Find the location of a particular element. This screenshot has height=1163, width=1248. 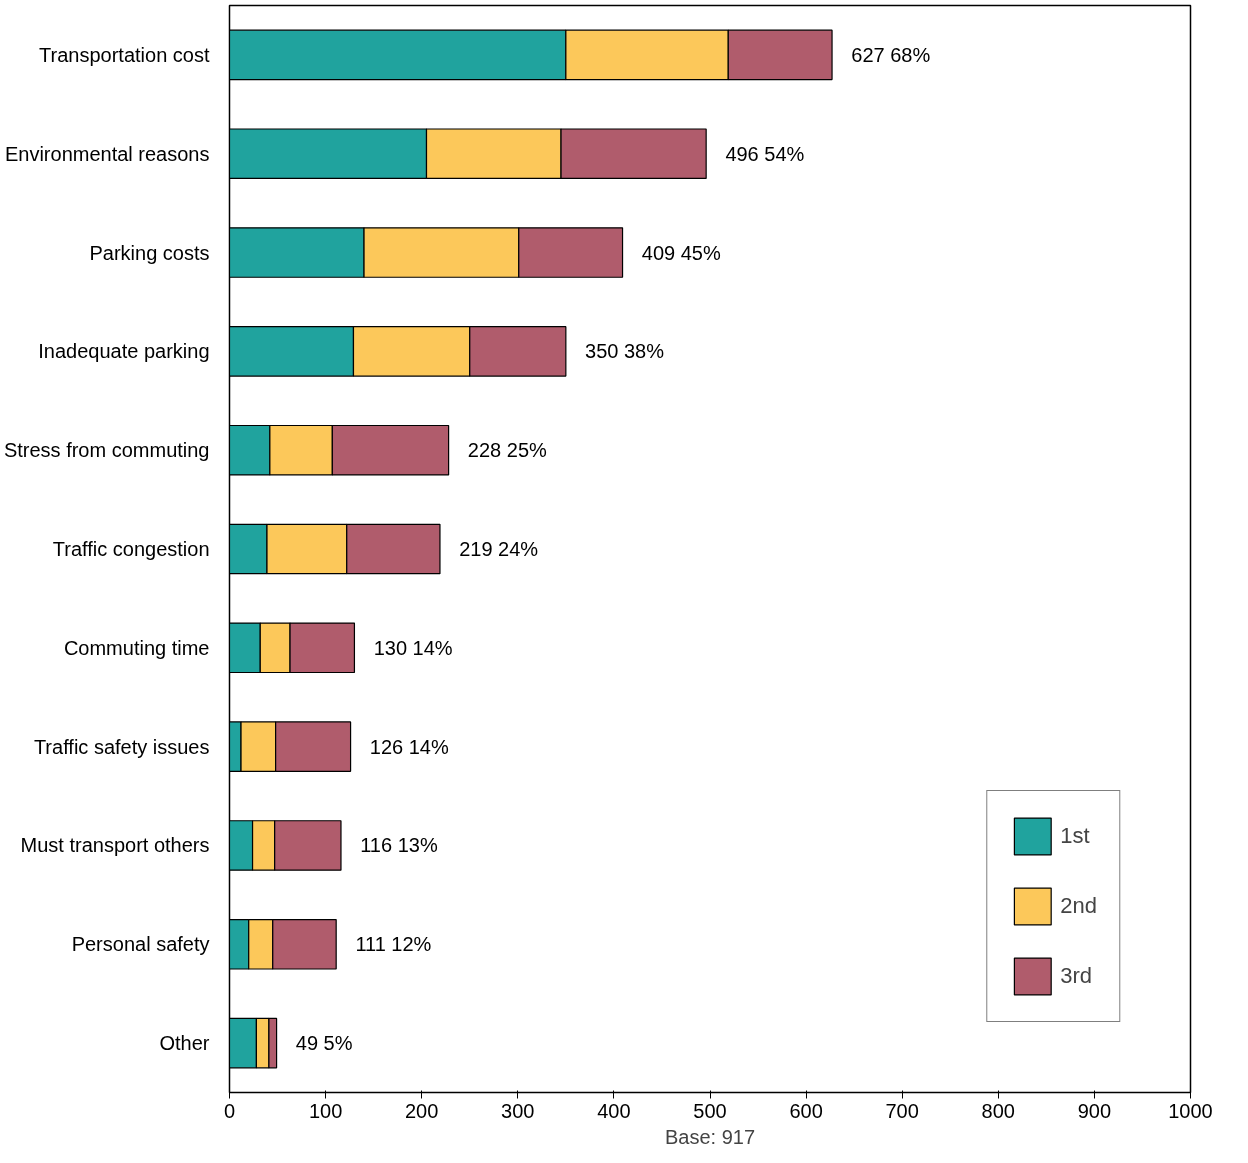

total-label: 130 14% is located at coordinates (413, 647).